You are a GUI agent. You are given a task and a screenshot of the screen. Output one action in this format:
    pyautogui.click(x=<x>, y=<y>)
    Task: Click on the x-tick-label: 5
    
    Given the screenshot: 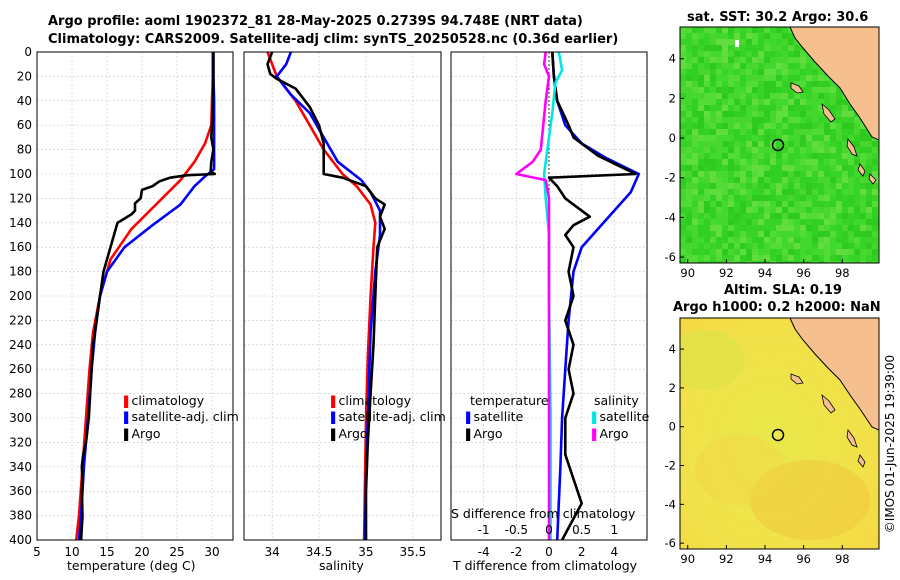 What is the action you would take?
    pyautogui.click(x=37, y=552)
    